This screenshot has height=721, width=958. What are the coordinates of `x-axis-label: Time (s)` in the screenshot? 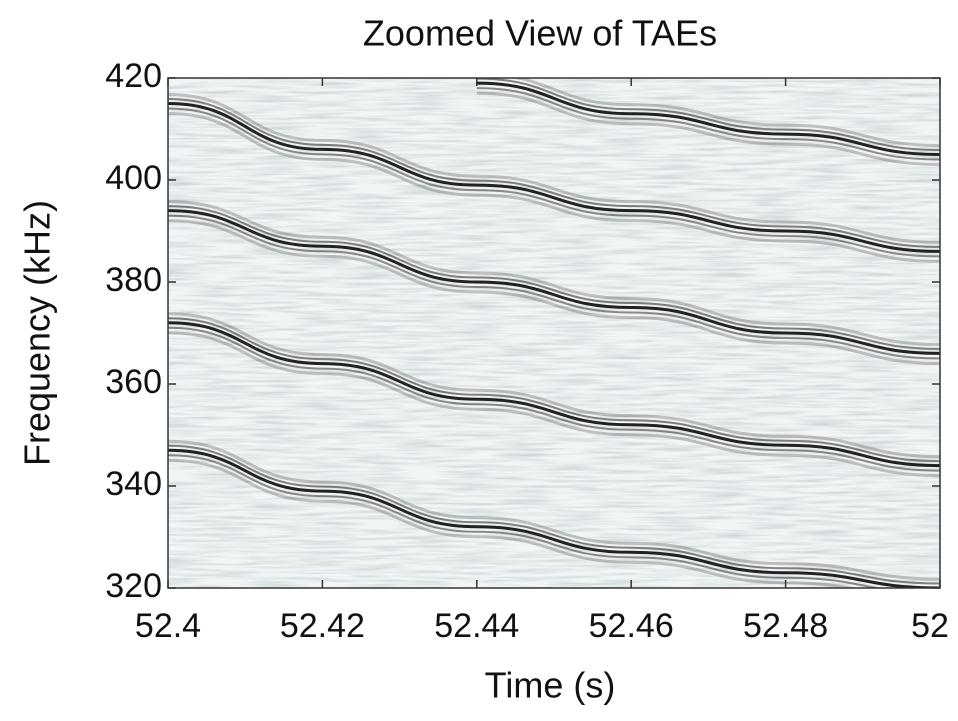 It's located at (550, 685).